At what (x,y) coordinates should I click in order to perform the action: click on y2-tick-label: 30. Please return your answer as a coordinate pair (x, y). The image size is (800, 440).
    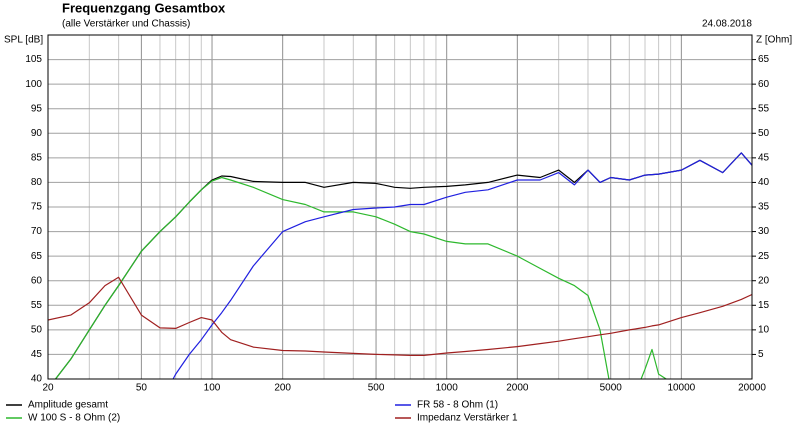
    Looking at the image, I should click on (764, 231).